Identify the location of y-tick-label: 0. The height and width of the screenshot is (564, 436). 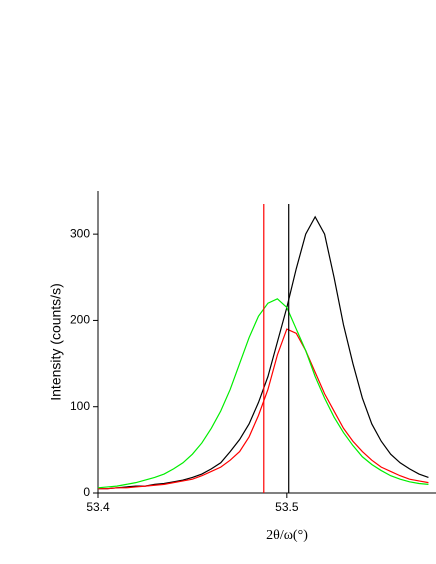
(86, 492).